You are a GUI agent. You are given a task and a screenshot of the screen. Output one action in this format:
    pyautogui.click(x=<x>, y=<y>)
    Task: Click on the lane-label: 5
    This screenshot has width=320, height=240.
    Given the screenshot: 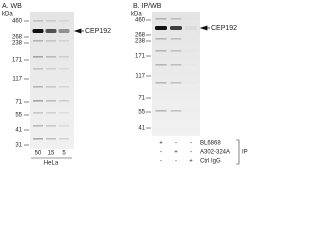 What is the action you would take?
    pyautogui.click(x=64, y=154)
    